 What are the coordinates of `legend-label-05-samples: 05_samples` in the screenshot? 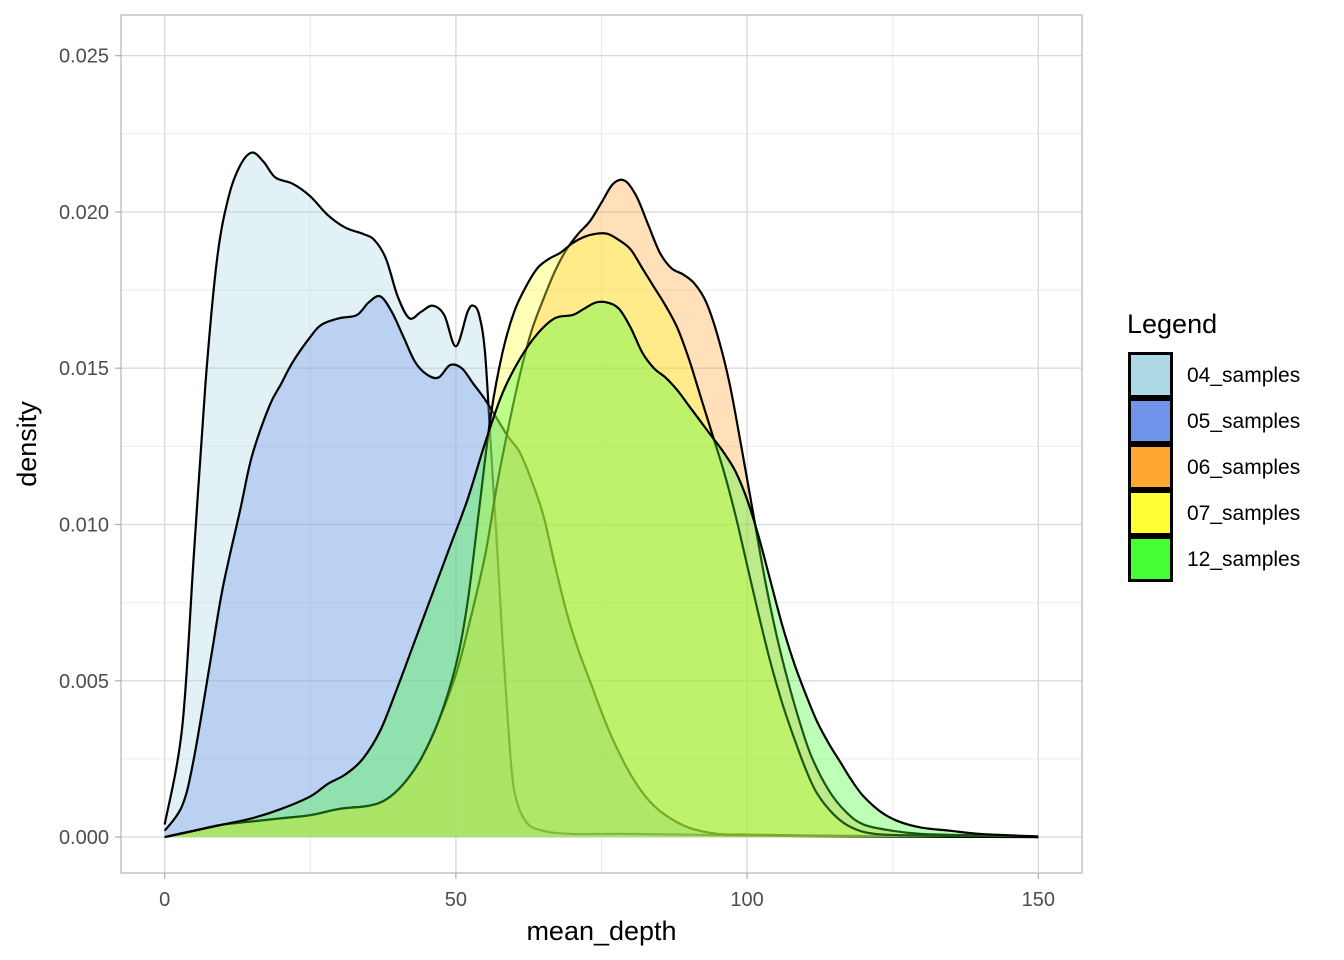 It's located at (1243, 421).